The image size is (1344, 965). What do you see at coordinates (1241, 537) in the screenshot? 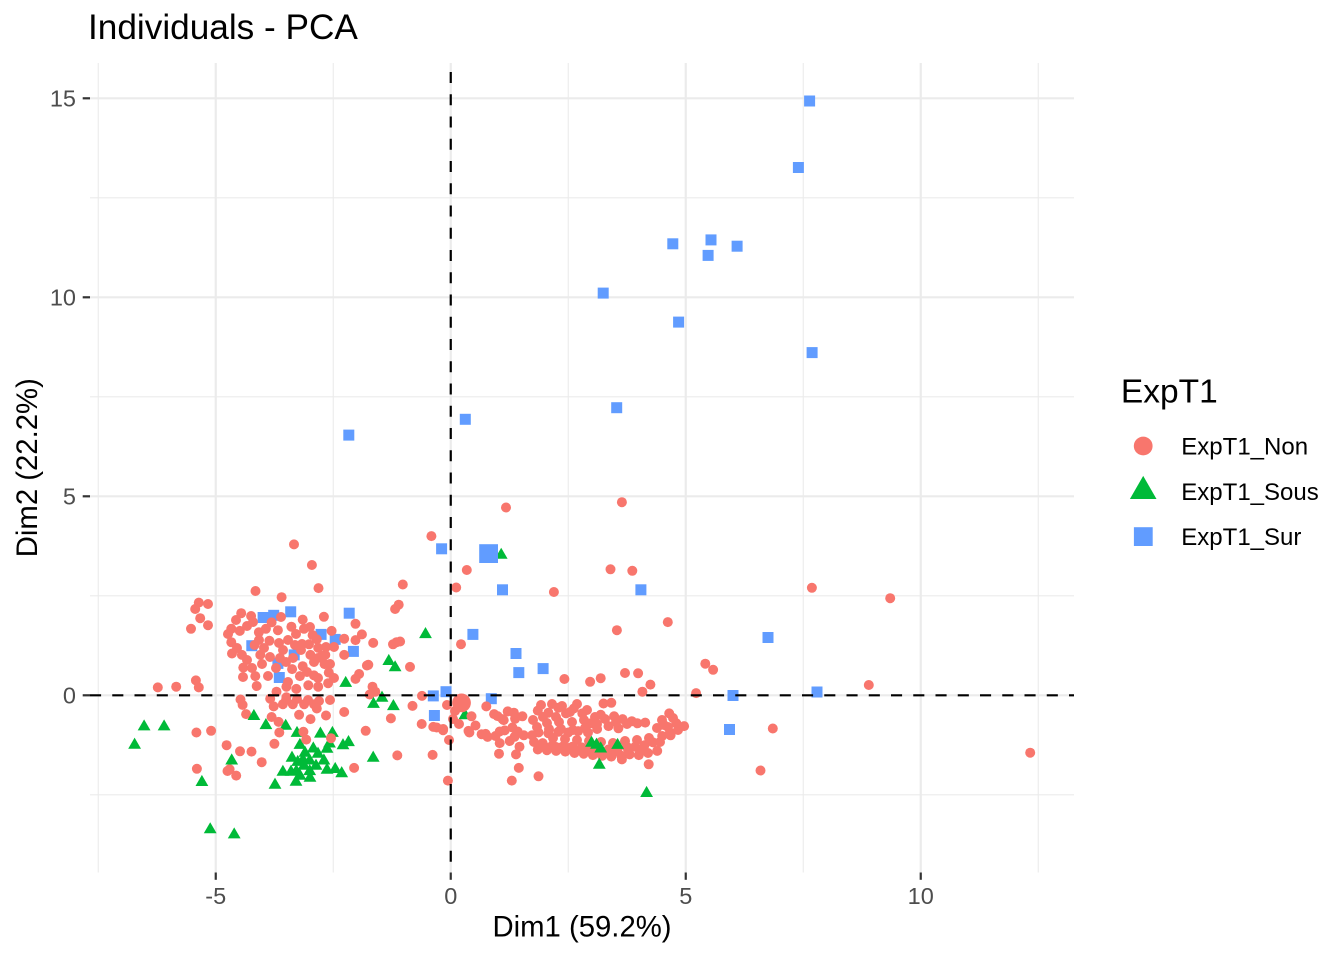
I see `svg-text: ExpT1_Sur` at bounding box center [1241, 537].